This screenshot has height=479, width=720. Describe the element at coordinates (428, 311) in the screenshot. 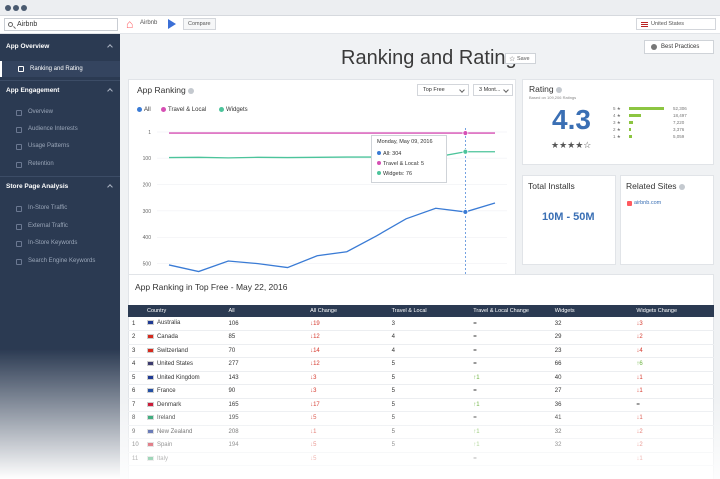

I see `table-header-cell: Travel & Local` at that location.